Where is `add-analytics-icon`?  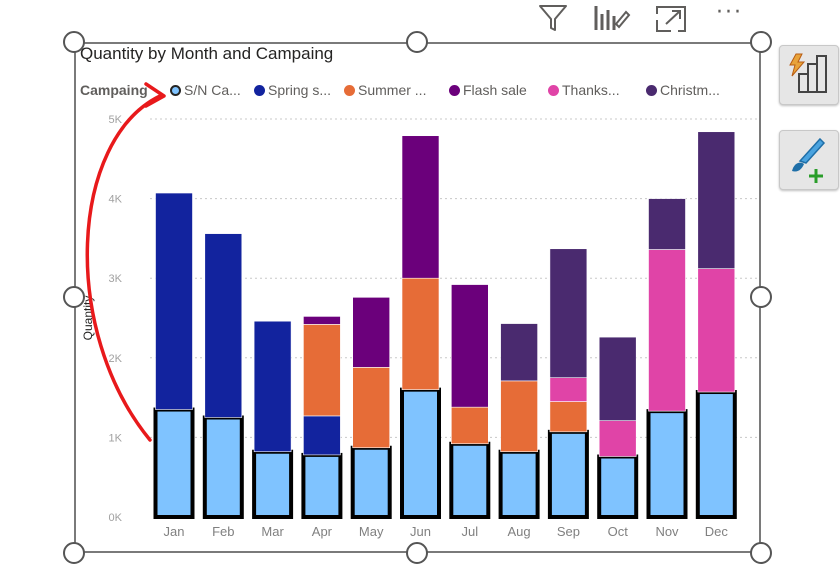 add-analytics-icon is located at coordinates (809, 160).